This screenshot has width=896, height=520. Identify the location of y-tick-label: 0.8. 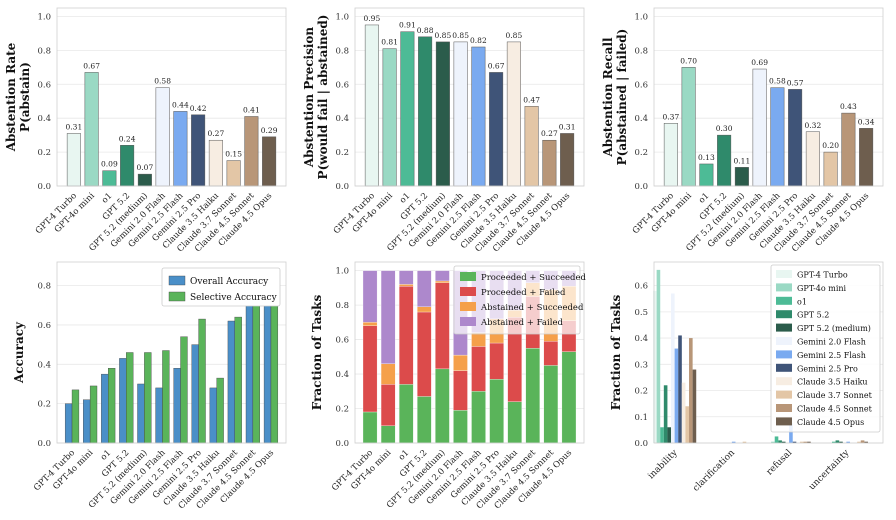
(641, 51).